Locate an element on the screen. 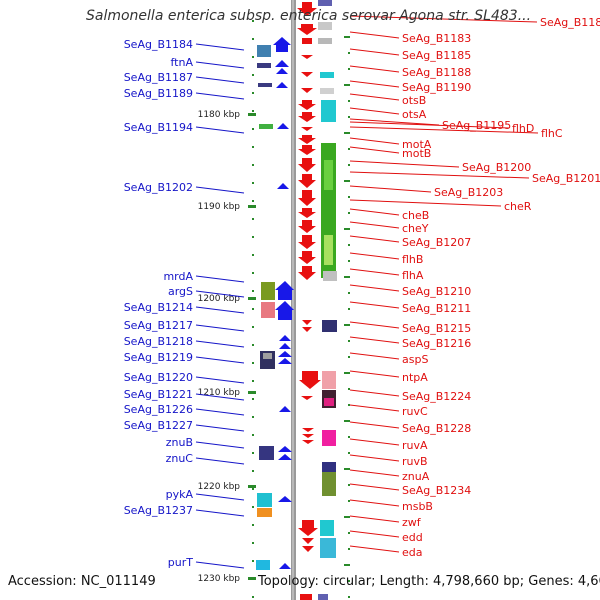  gene-label: SeAg_B1224 is located at coordinates (436, 396).